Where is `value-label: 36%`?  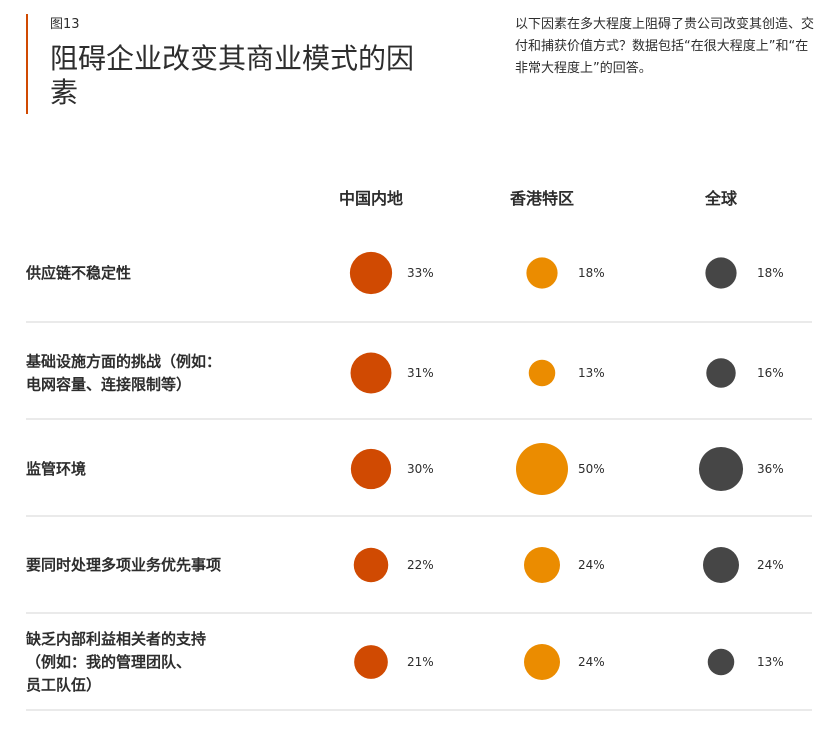 value-label: 36% is located at coordinates (770, 469).